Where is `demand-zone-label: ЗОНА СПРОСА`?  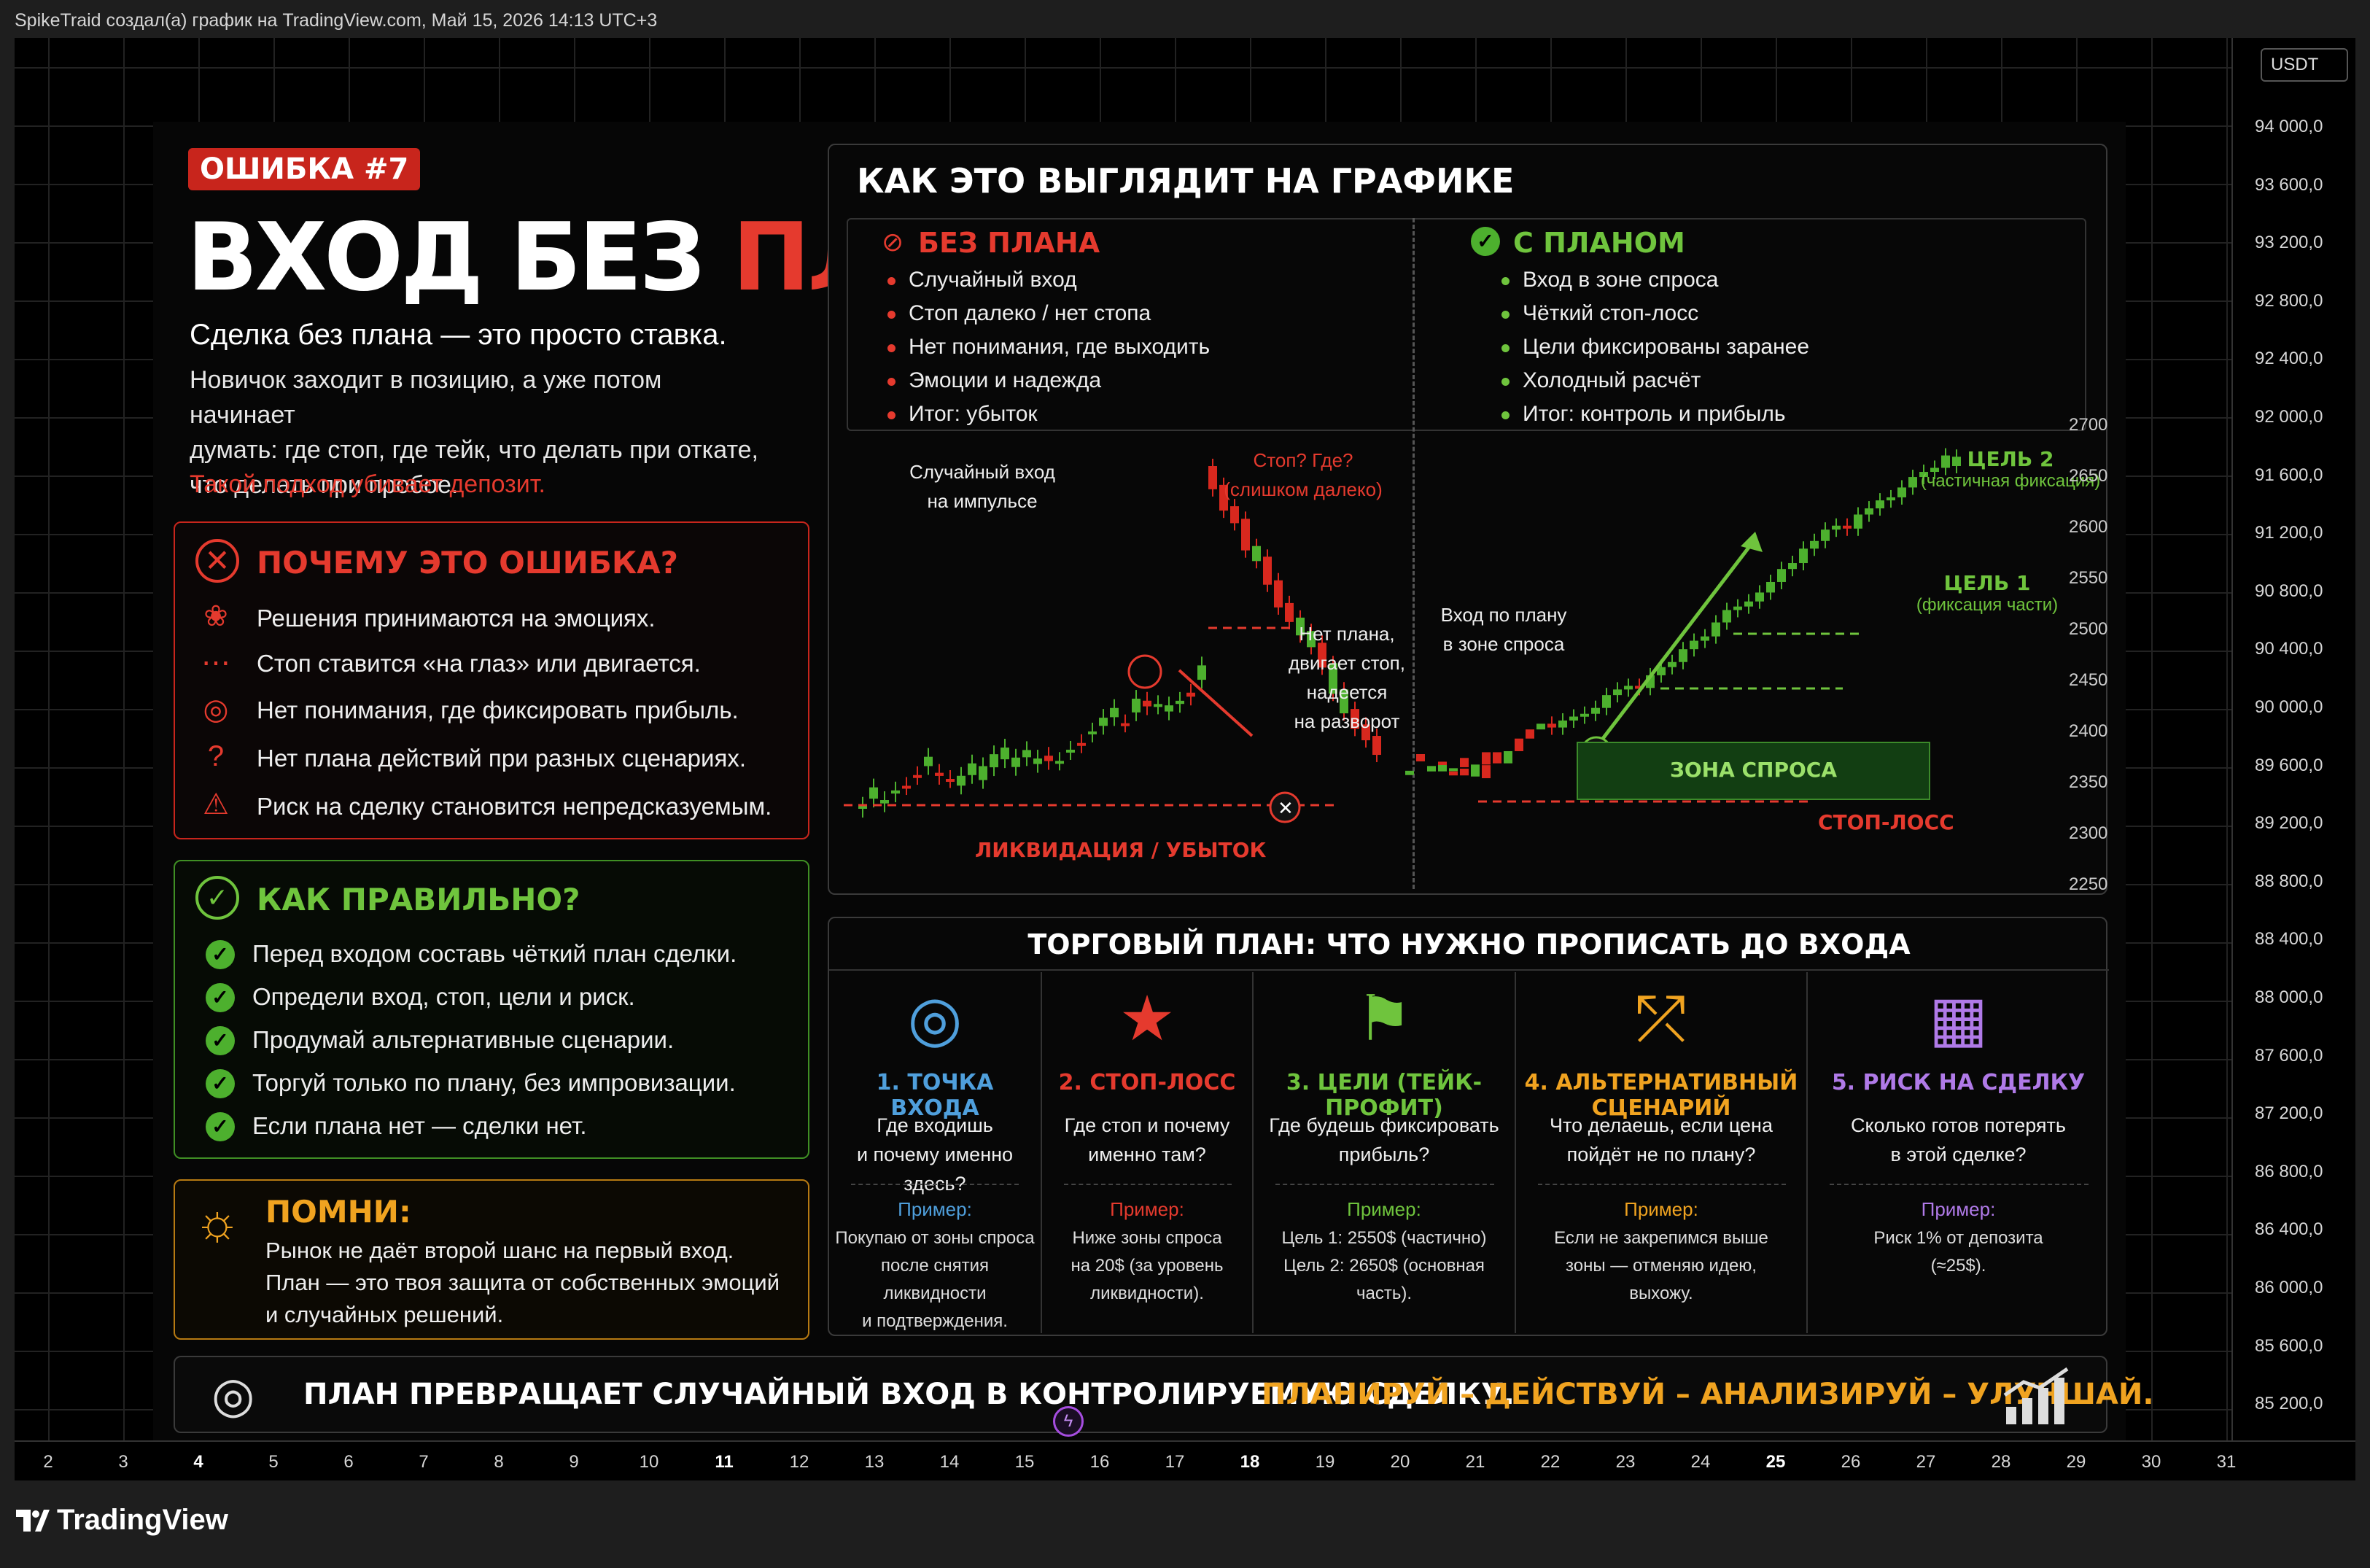
demand-zone-label: ЗОНА СПРОСА is located at coordinates (1753, 770).